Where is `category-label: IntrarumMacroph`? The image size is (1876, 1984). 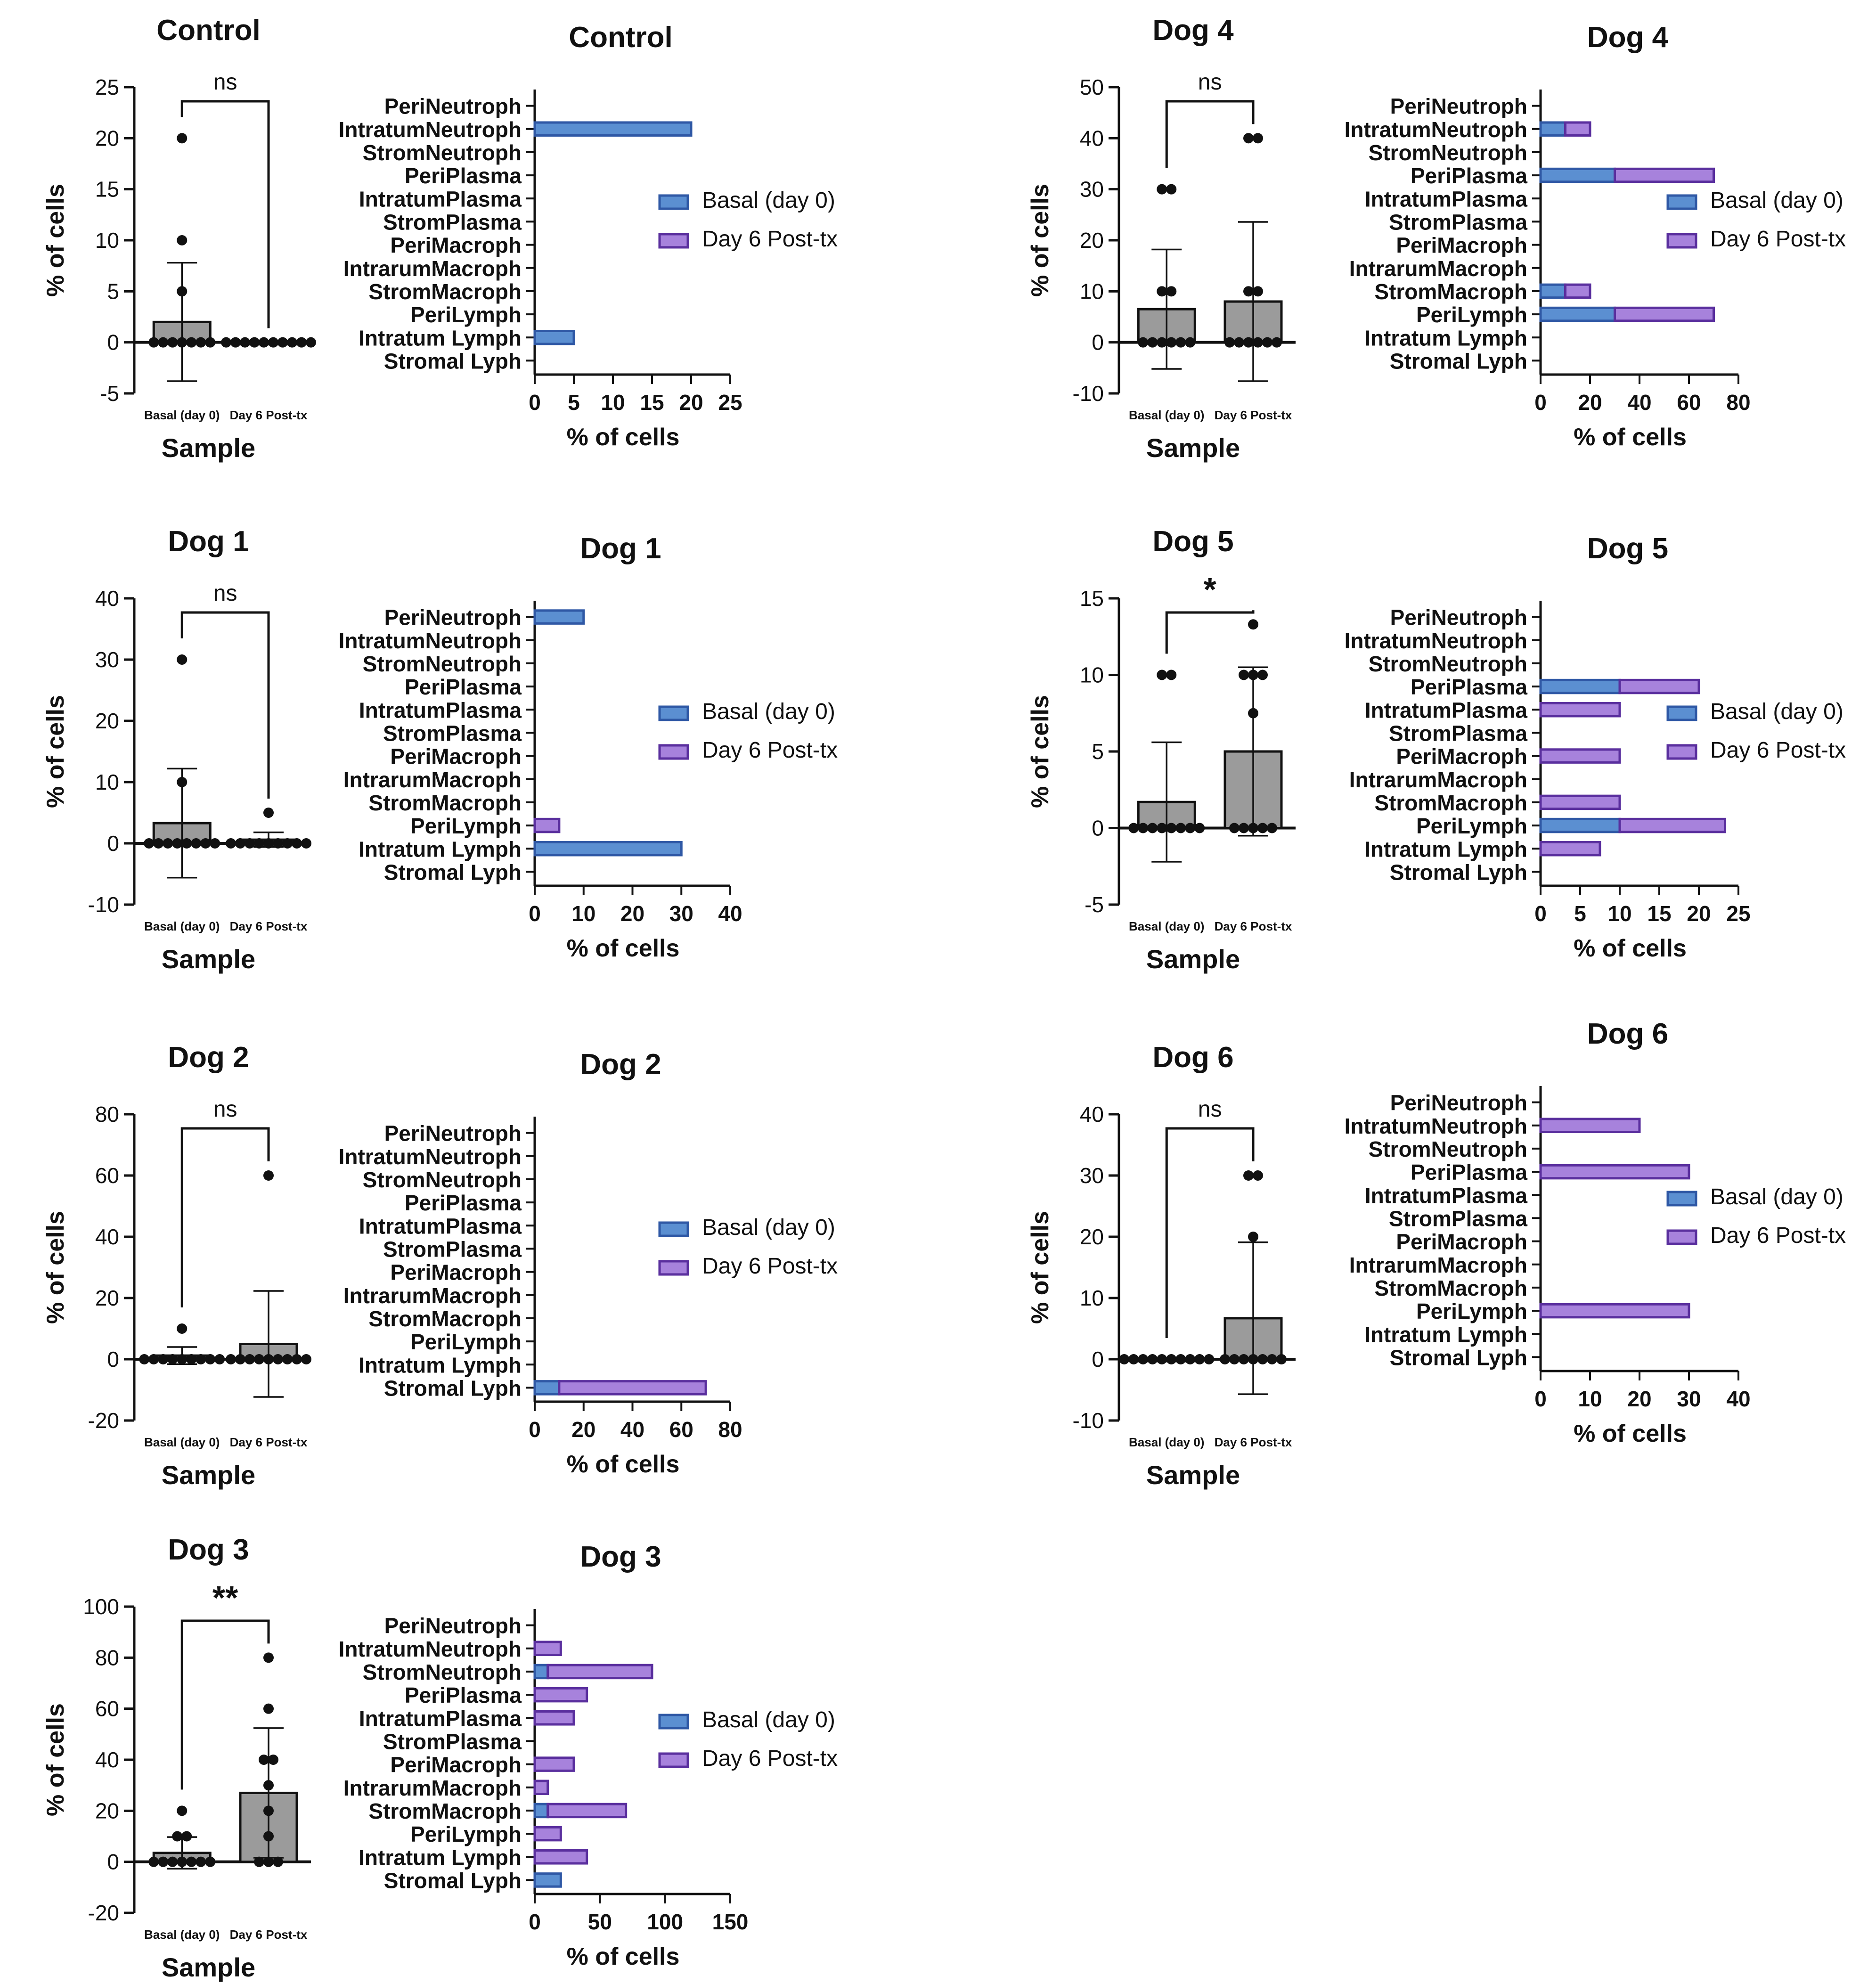 category-label: IntrarumMacroph is located at coordinates (432, 1788).